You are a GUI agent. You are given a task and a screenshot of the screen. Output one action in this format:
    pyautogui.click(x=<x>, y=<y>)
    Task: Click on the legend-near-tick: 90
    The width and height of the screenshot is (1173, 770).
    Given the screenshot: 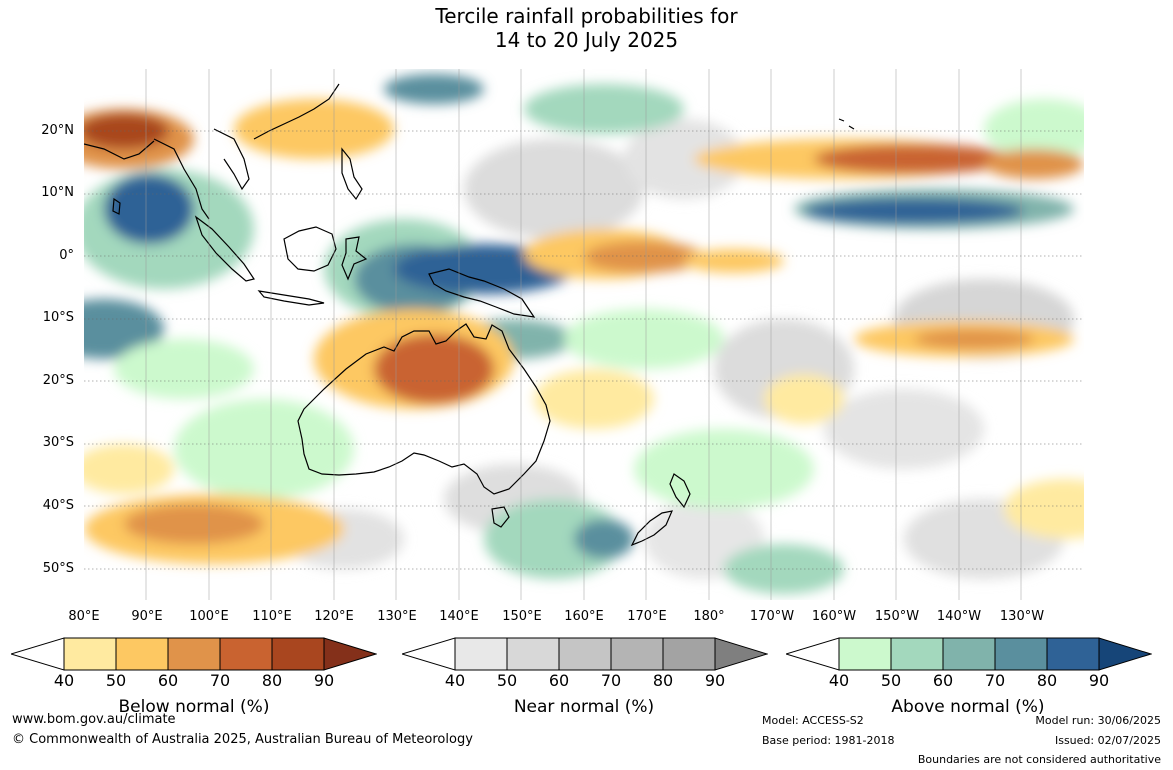 What is the action you would take?
    pyautogui.click(x=715, y=680)
    